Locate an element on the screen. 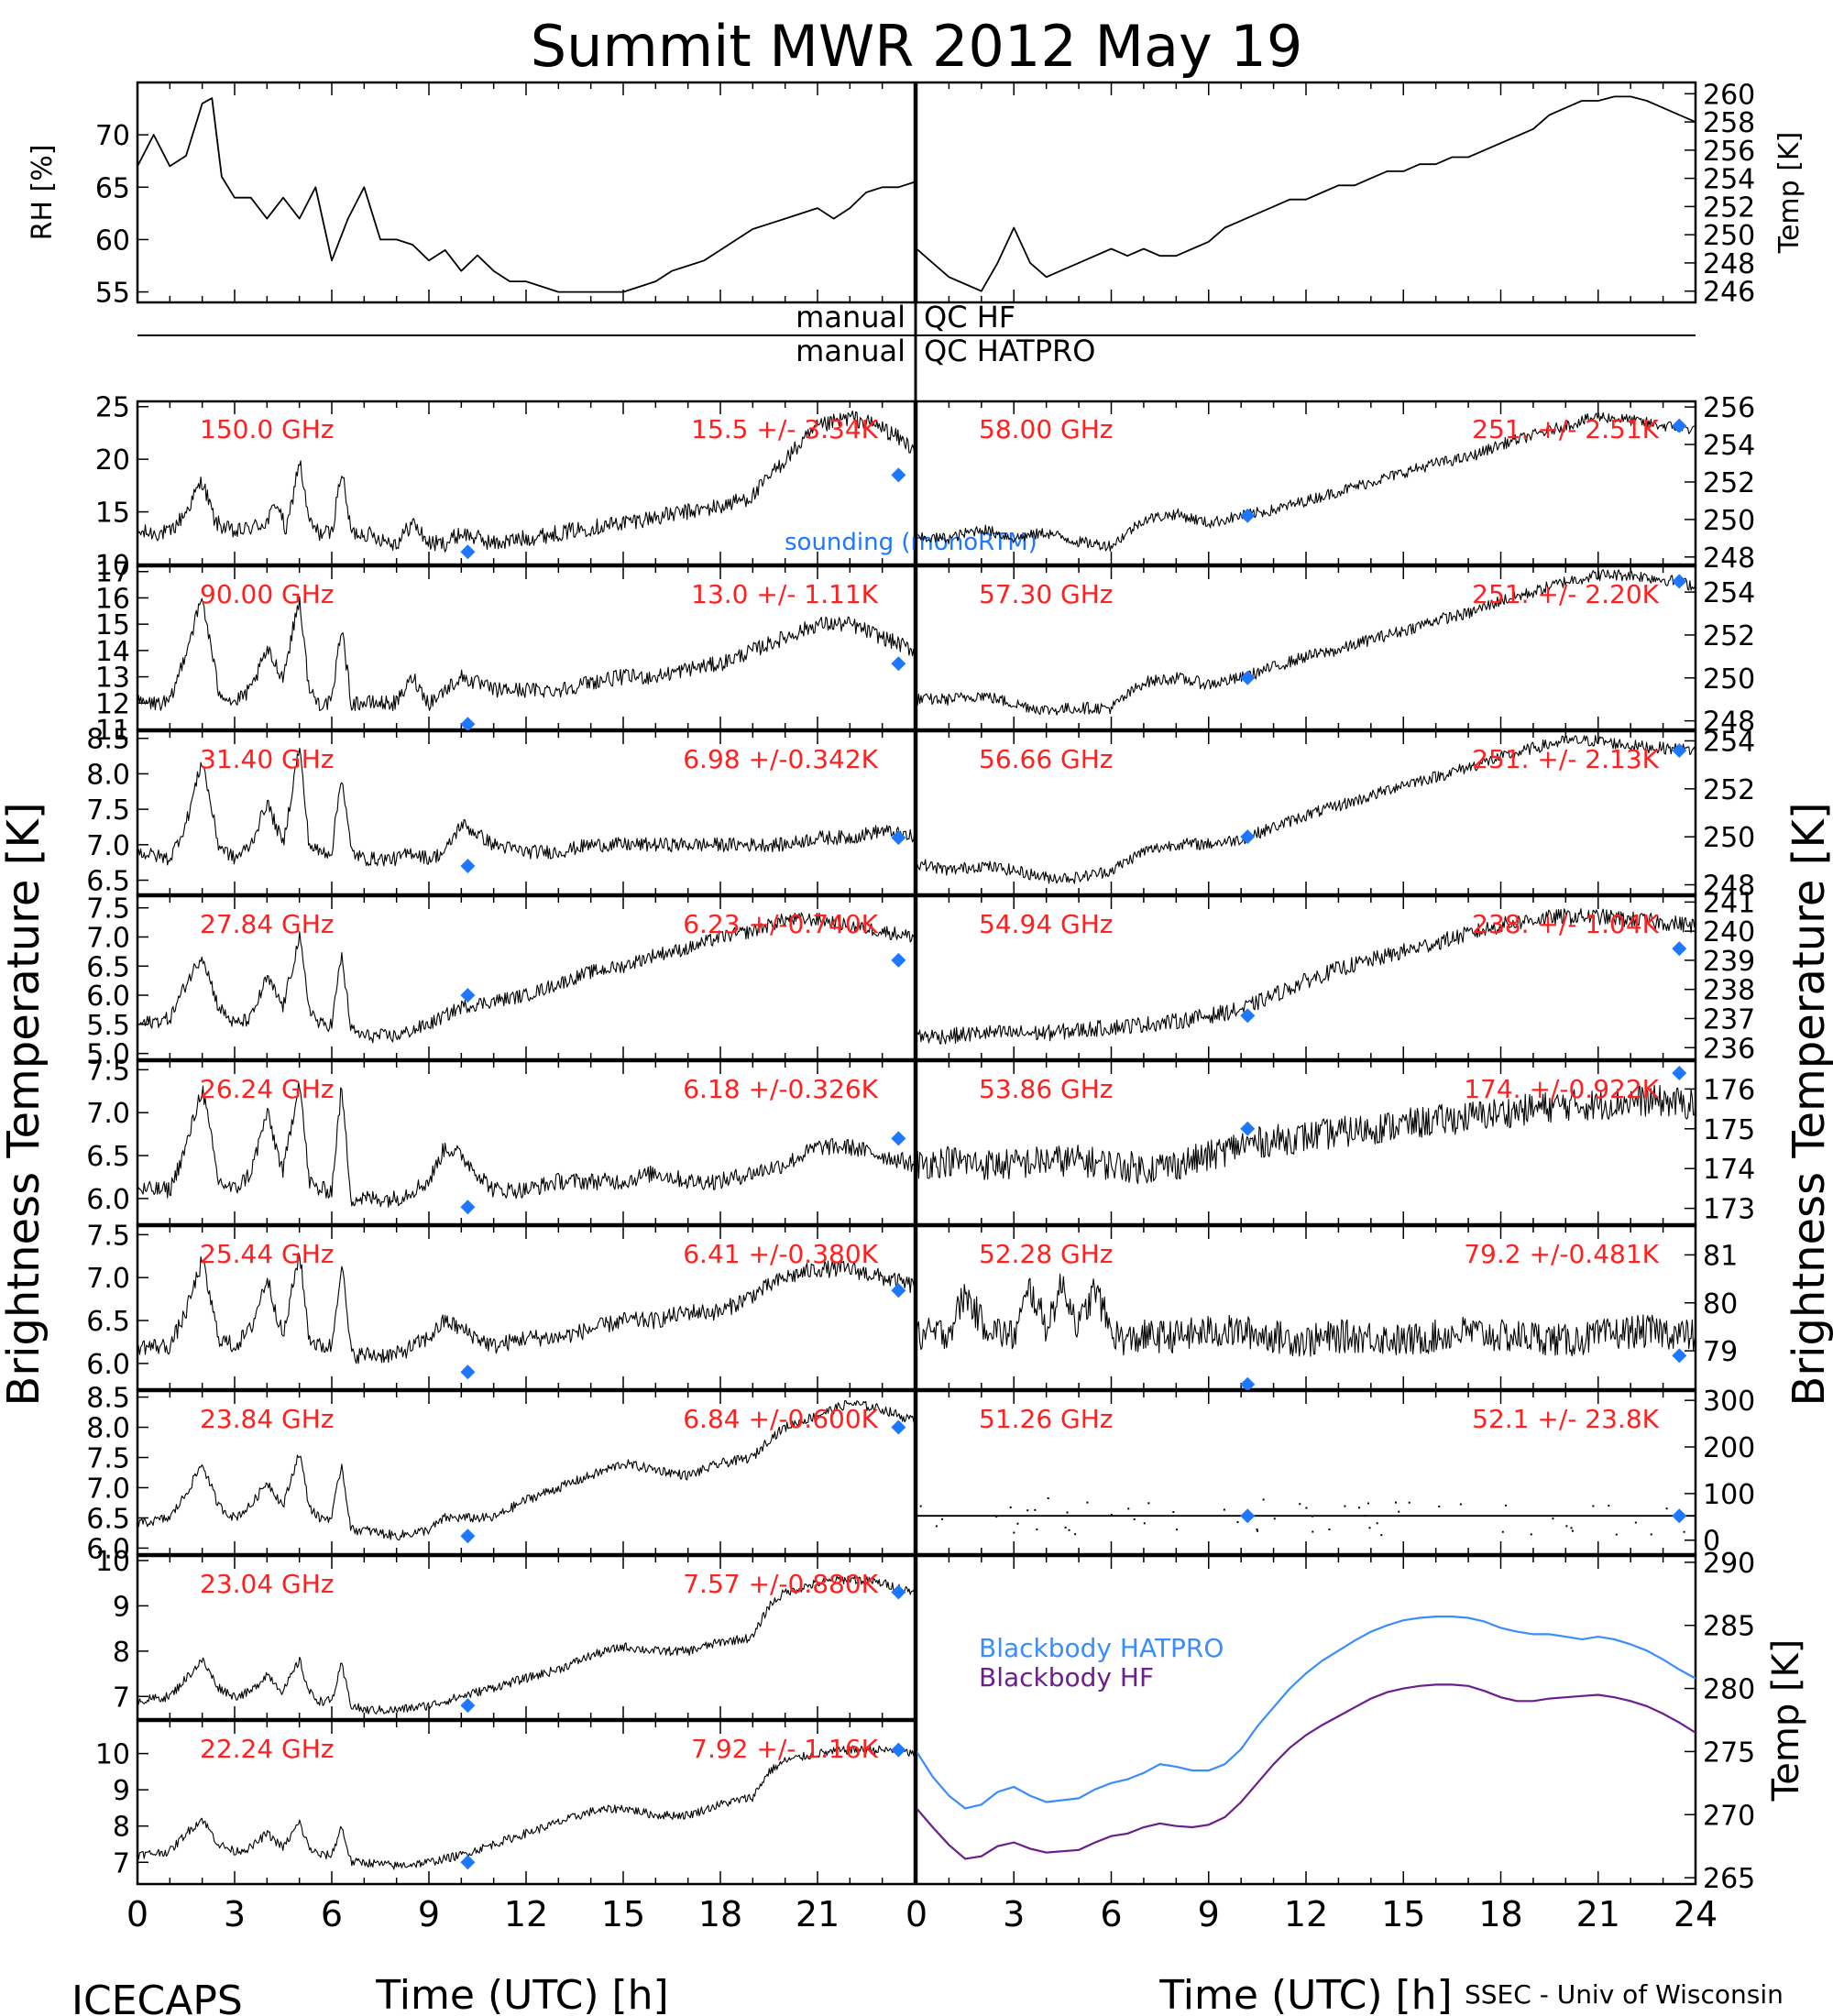 Image resolution: width=1833 pixels, height=2016 pixels. y-tick-label: 81 is located at coordinates (1720, 1256).